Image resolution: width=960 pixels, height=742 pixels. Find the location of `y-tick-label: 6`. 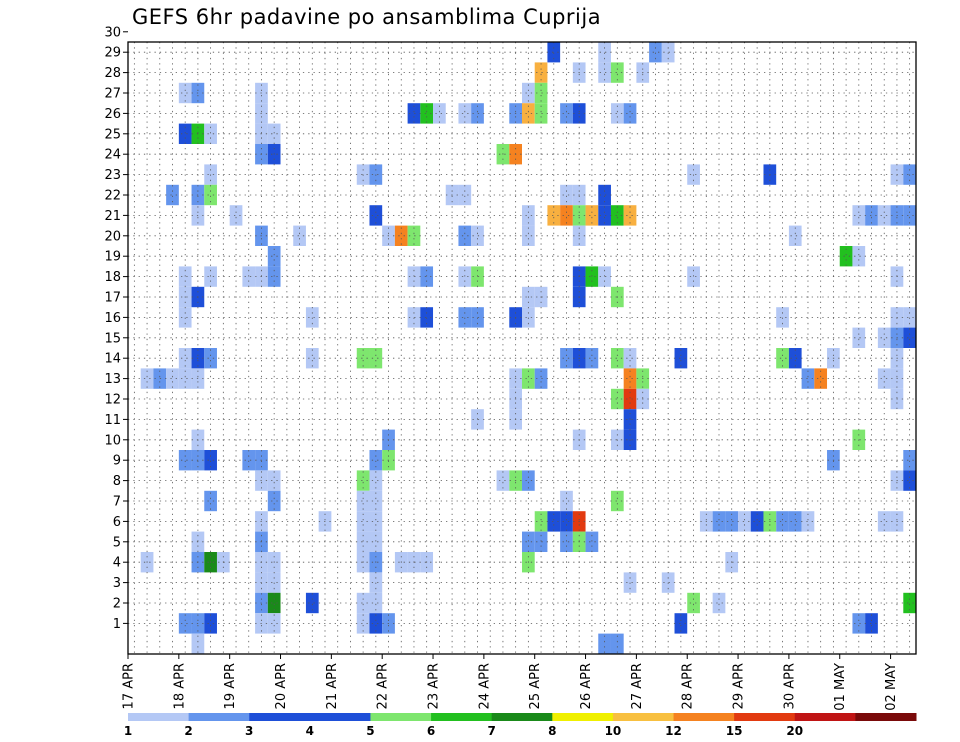

y-tick-label: 6 is located at coordinates (117, 522).